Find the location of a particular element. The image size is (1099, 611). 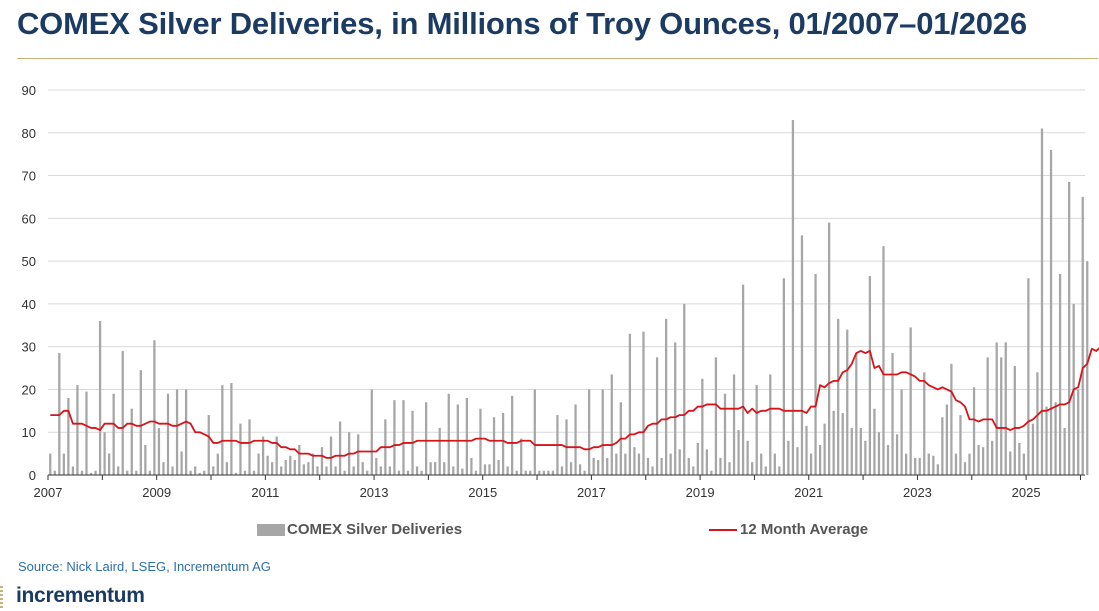

y-tick-label: 70 is located at coordinates (29, 176).